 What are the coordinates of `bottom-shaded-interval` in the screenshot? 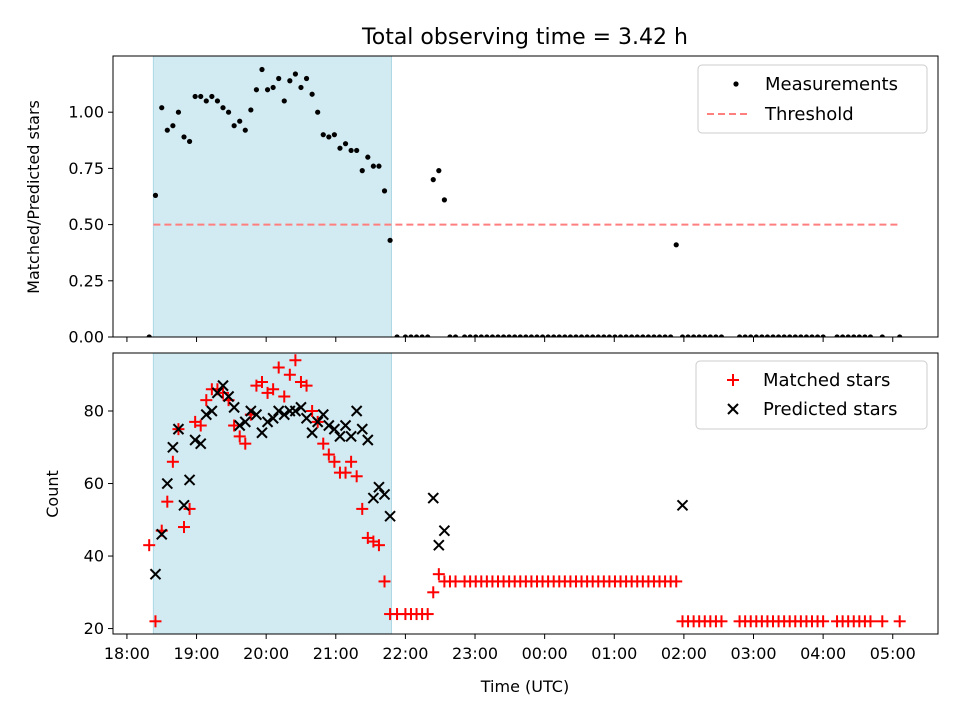 It's located at (272, 493).